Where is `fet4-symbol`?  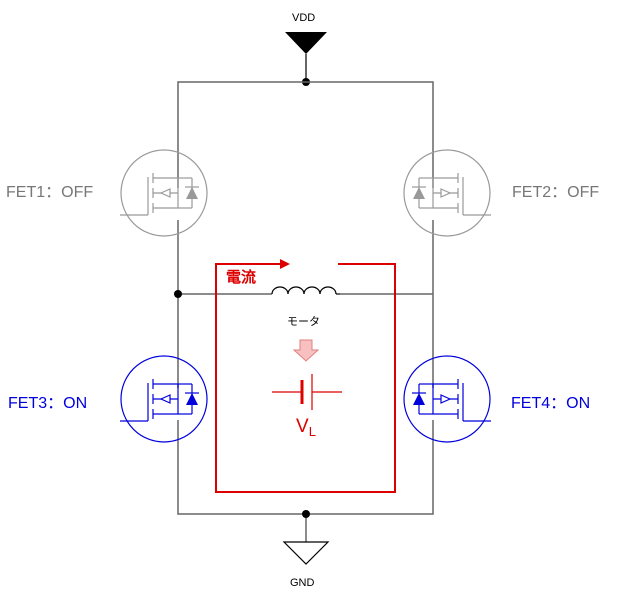 fet4-symbol is located at coordinates (447, 399).